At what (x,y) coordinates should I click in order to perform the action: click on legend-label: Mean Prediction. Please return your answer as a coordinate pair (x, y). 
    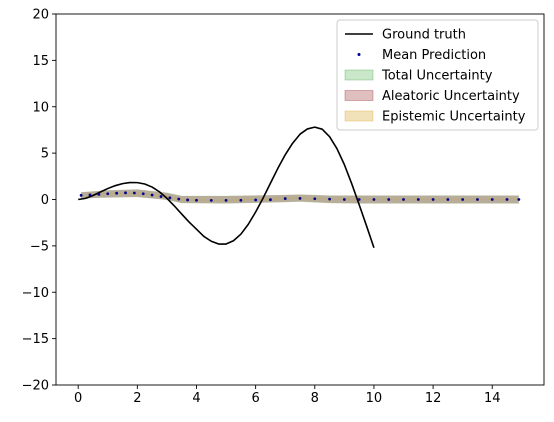
    Looking at the image, I should click on (434, 55).